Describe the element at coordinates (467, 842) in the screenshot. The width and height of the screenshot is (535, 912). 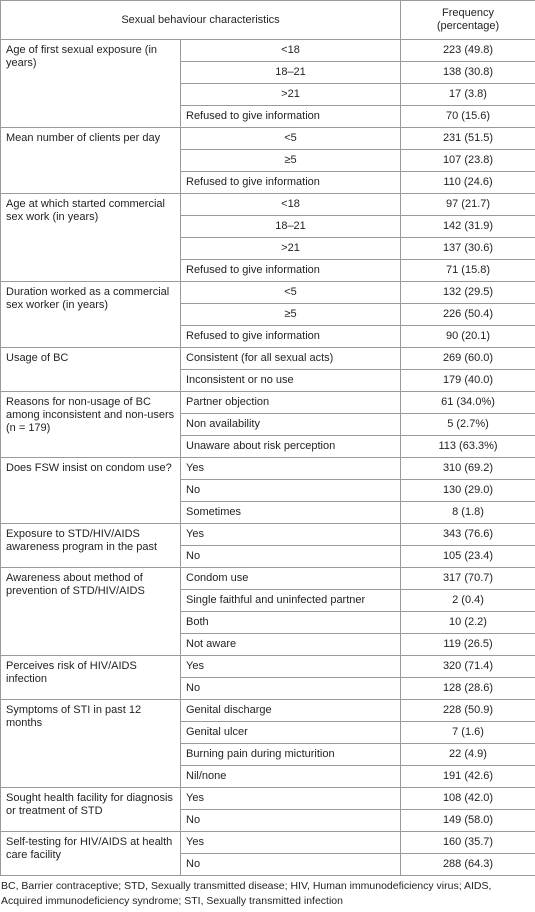
I see `frequency-cell: 160 (35.7)` at that location.